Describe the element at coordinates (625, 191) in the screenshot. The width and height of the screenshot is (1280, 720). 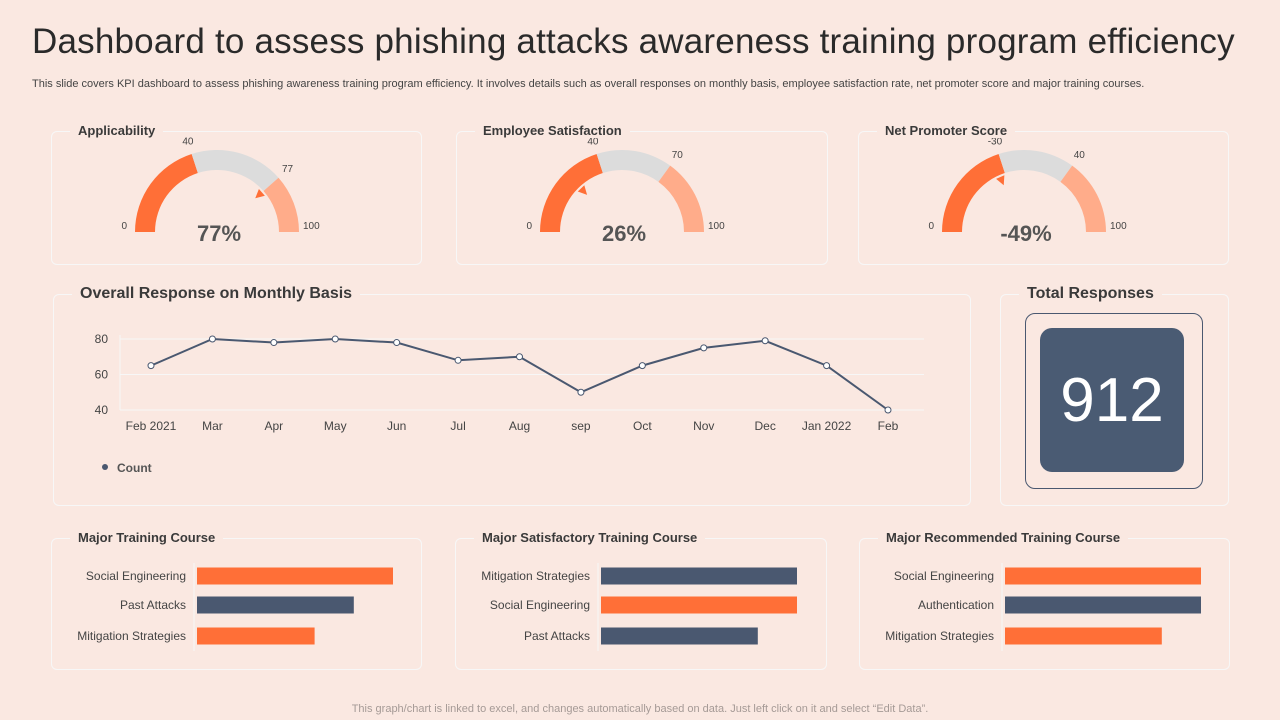
I see `gauge-chart: 0 100 40 70 26%` at that location.